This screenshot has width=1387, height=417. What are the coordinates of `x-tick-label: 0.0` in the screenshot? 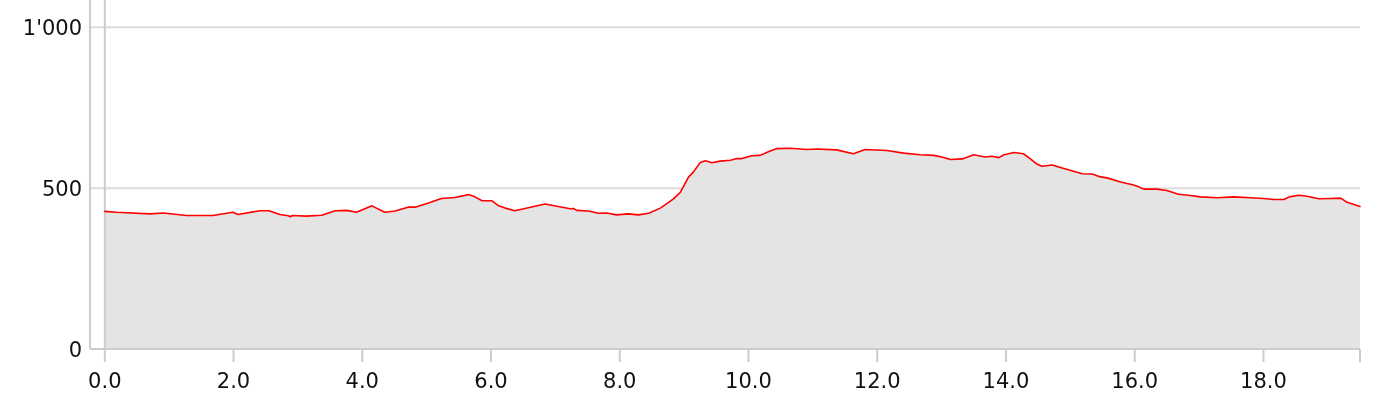 It's located at (105, 381).